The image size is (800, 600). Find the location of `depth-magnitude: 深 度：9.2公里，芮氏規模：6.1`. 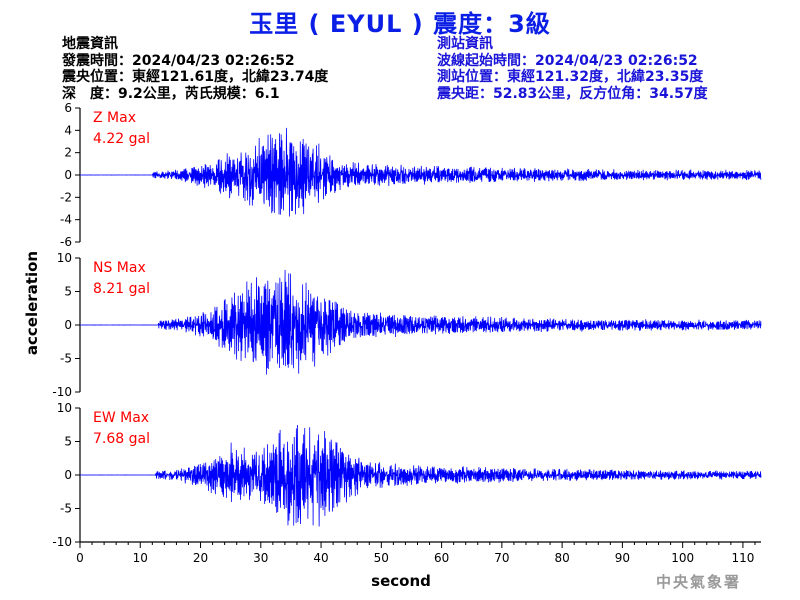

depth-magnitude: 深 度：9.2公里，芮氏規模：6.1 is located at coordinates (171, 93).